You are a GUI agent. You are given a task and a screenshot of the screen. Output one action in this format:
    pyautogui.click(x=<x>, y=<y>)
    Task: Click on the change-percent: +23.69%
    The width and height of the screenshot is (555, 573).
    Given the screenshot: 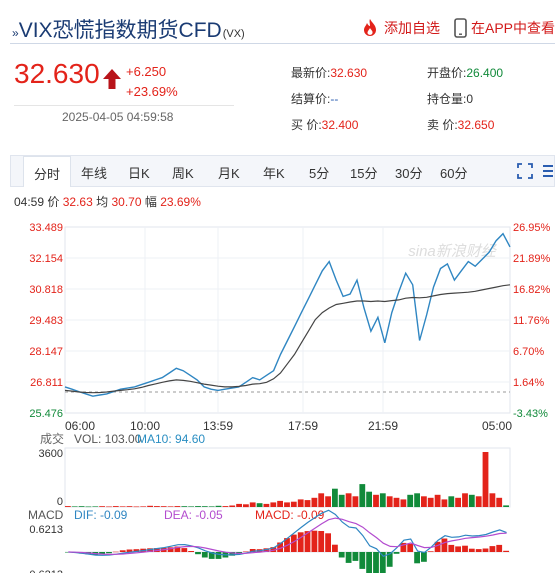 What is the action you would take?
    pyautogui.click(x=152, y=91)
    